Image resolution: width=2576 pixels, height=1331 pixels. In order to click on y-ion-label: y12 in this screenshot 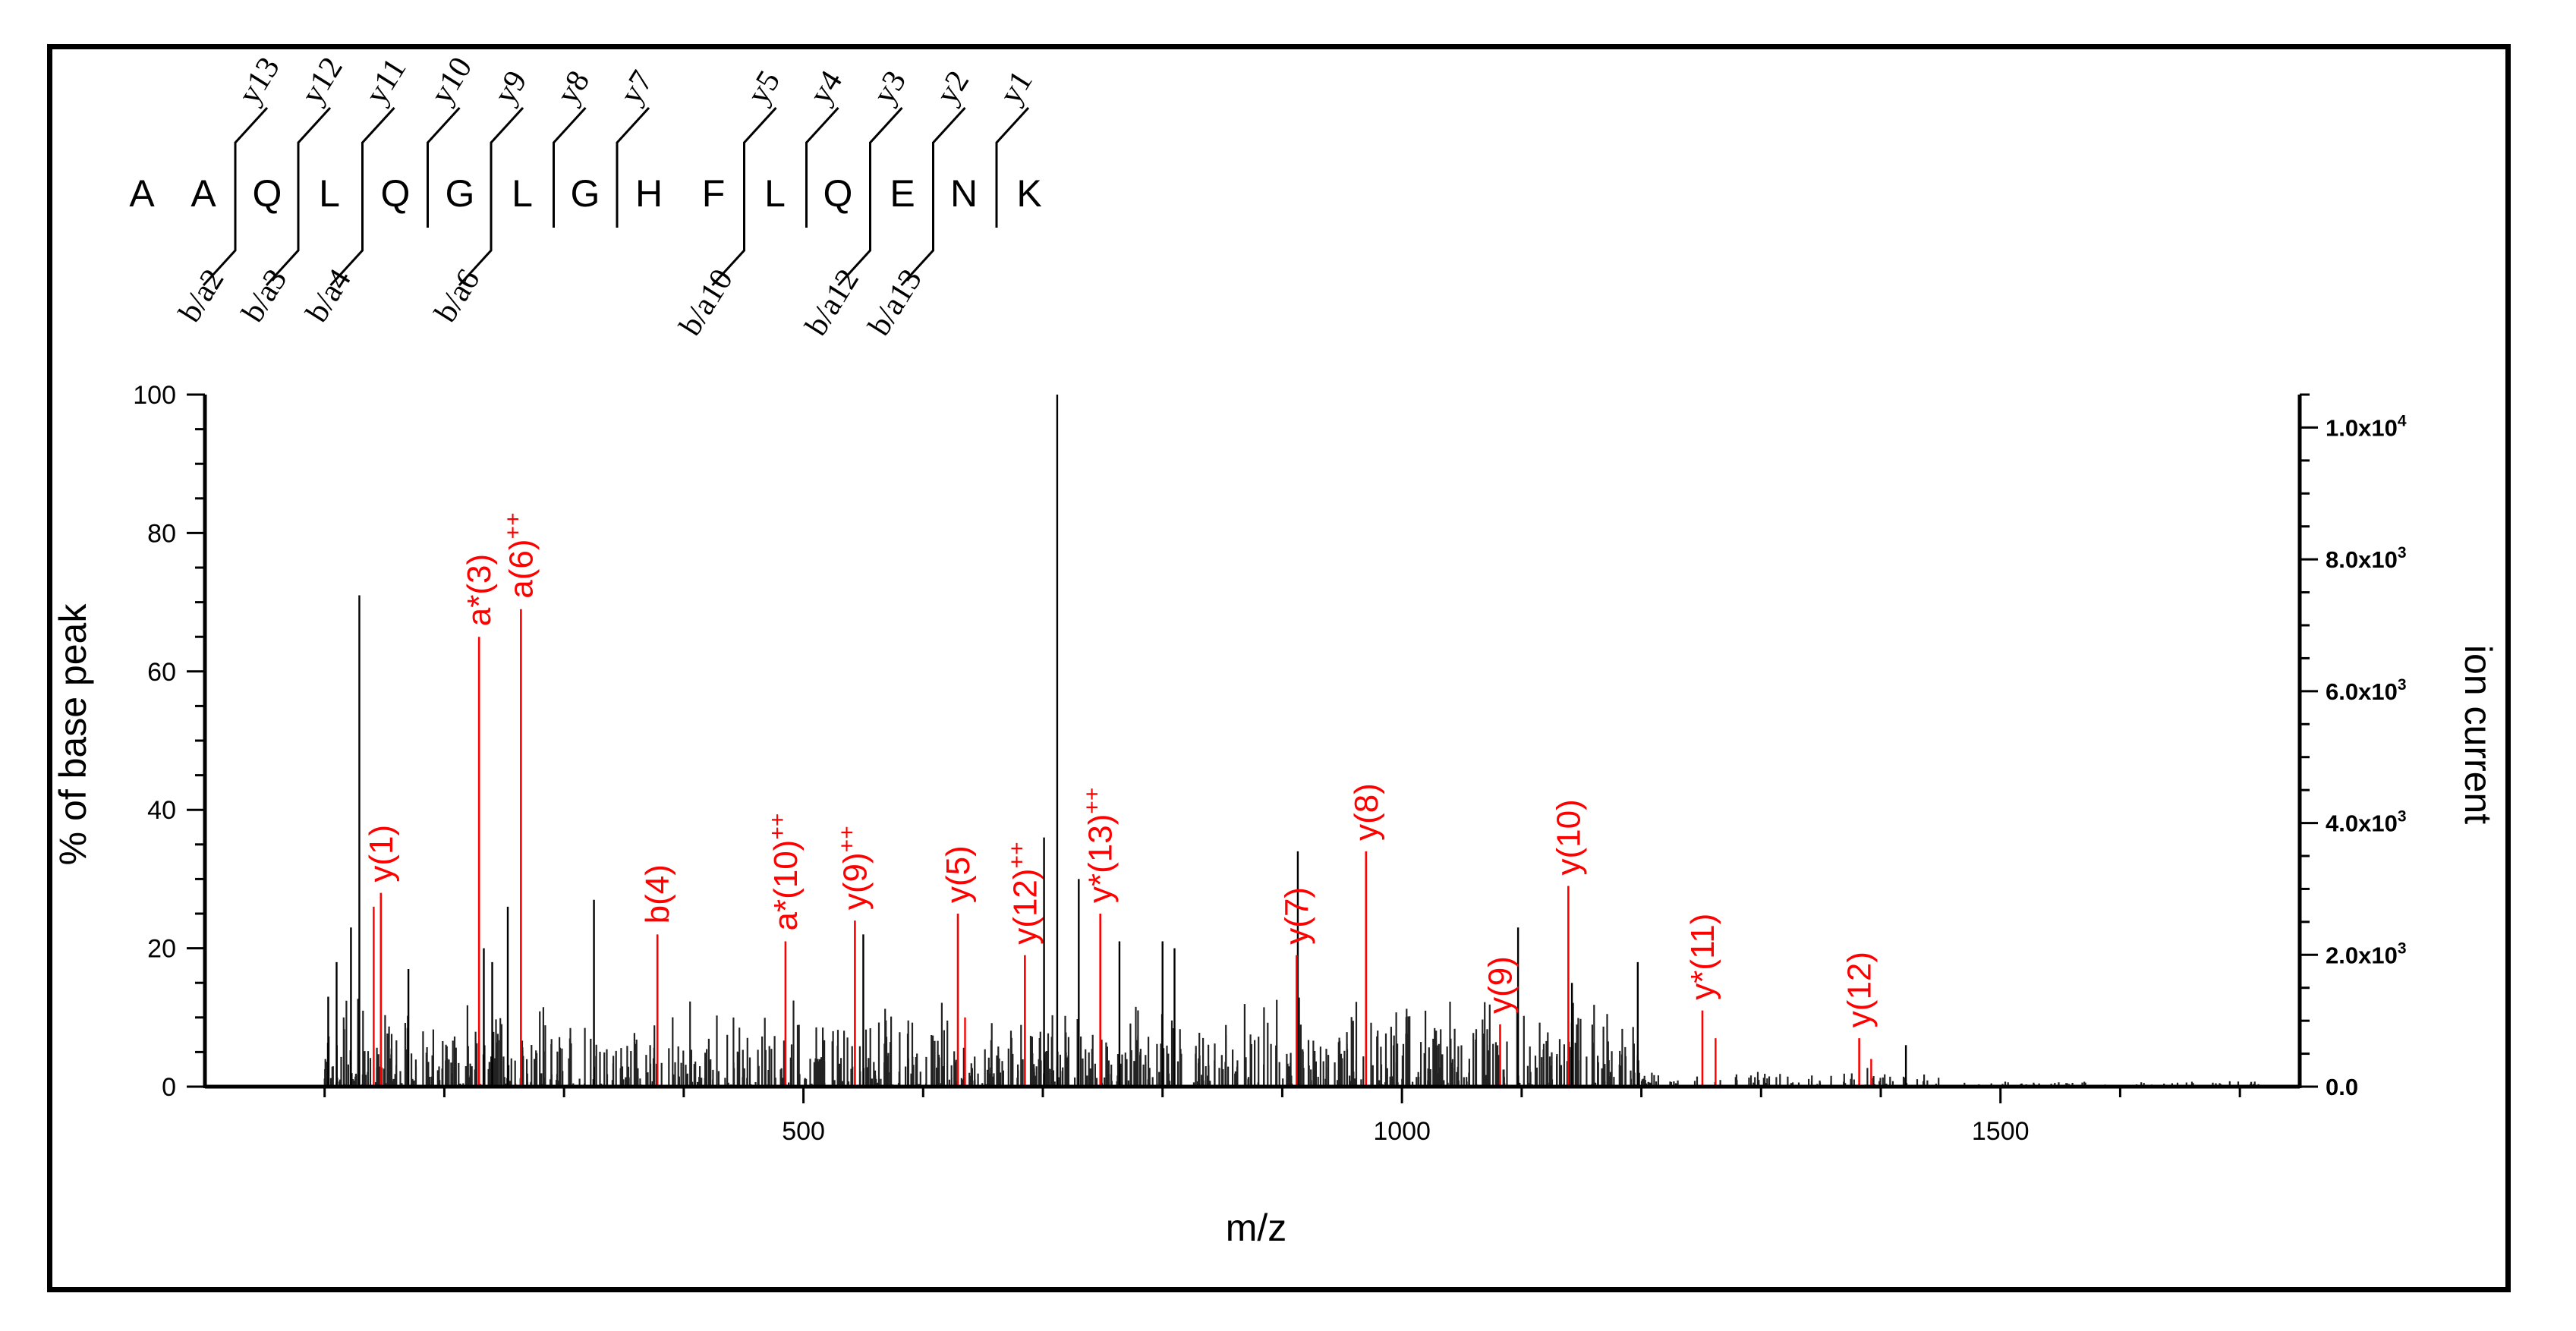, I will do `click(321, 80)`.